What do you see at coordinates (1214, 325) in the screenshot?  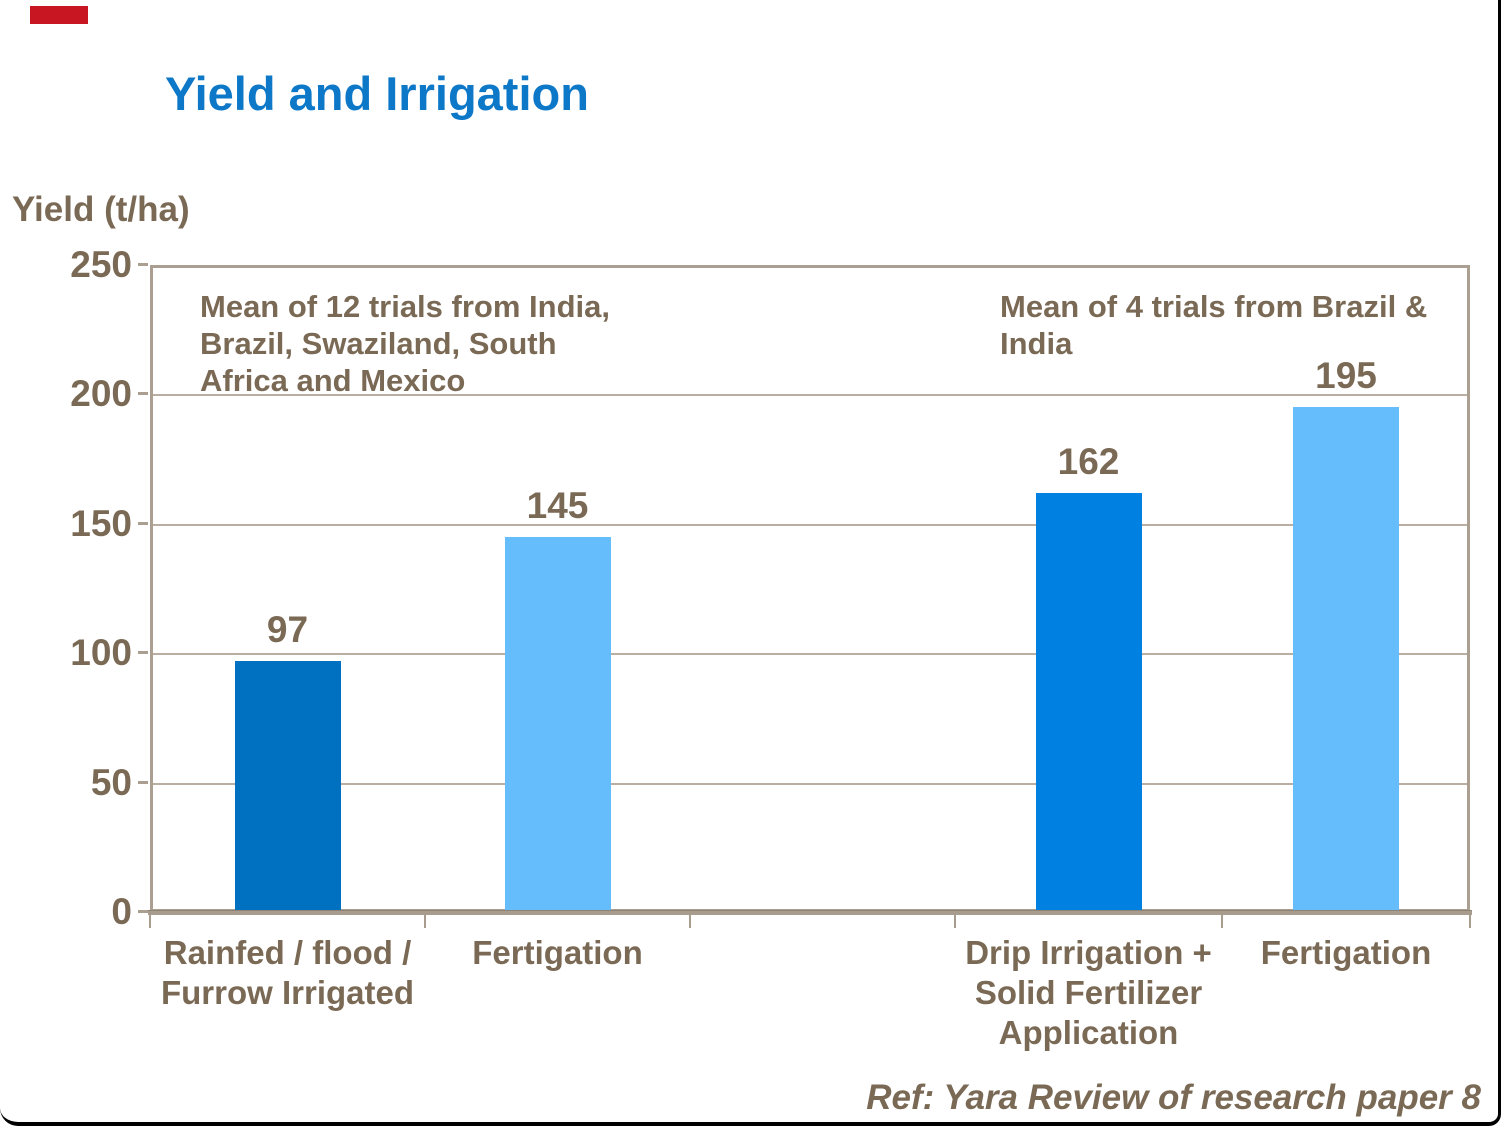 I see `annotation-right-trials: Mean of 4 trials from Brazil & India` at bounding box center [1214, 325].